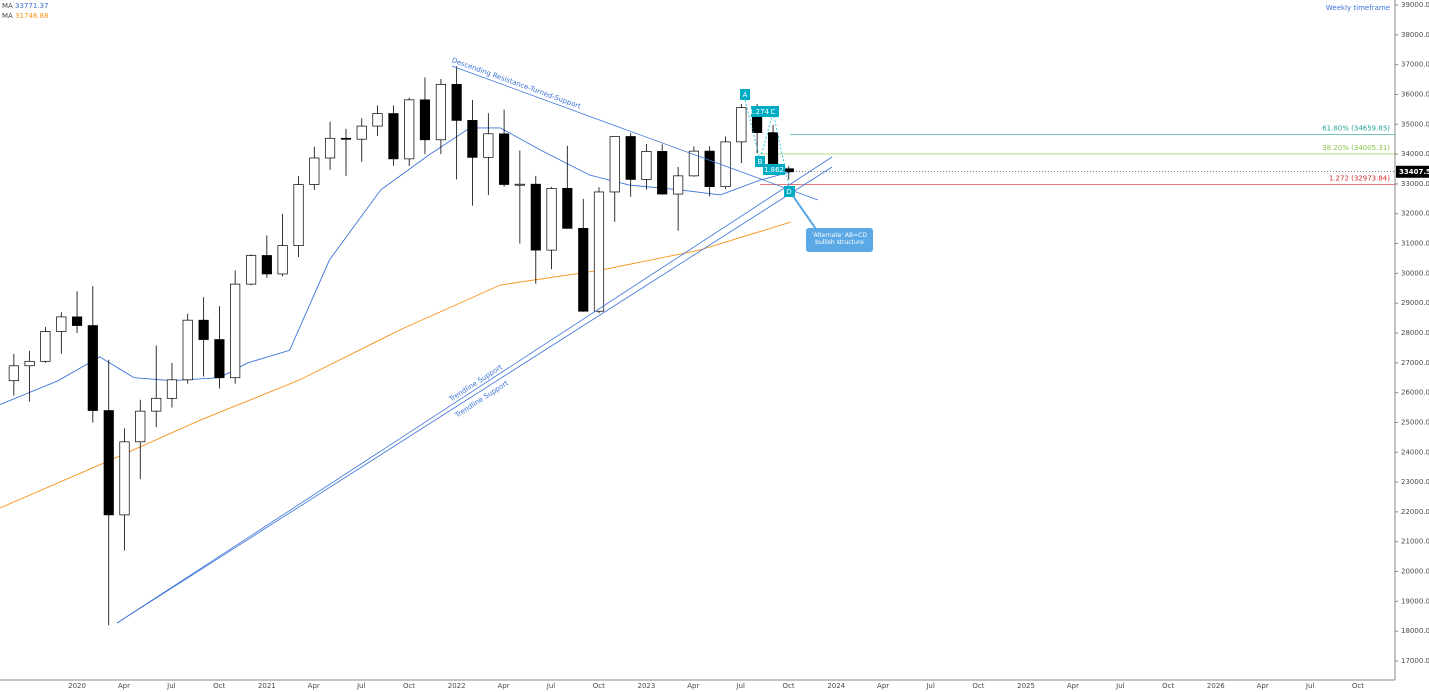 Image resolution: width=1429 pixels, height=692 pixels. What do you see at coordinates (1415, 631) in the screenshot?
I see `y-tick-label: 18000.00` at bounding box center [1415, 631].